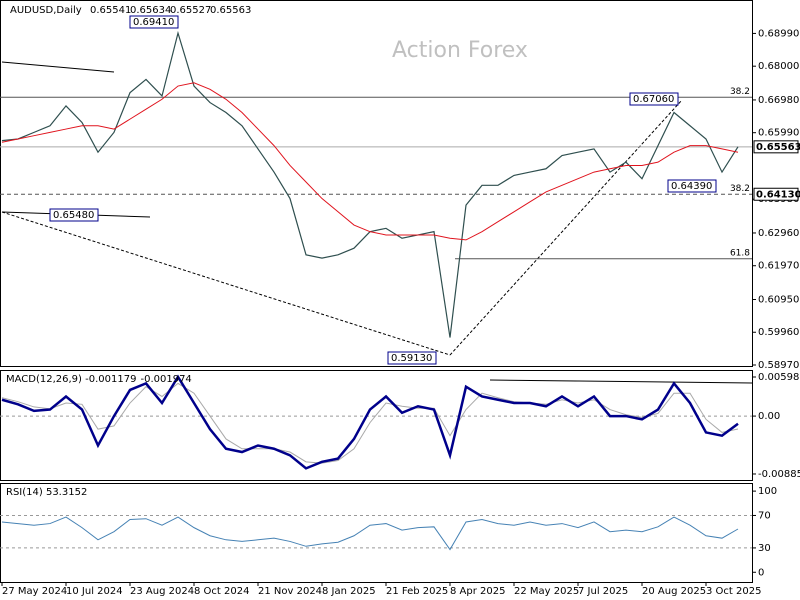 This screenshot has height=600, width=800. I want to click on header-close: 0.65563, so click(230, 10).